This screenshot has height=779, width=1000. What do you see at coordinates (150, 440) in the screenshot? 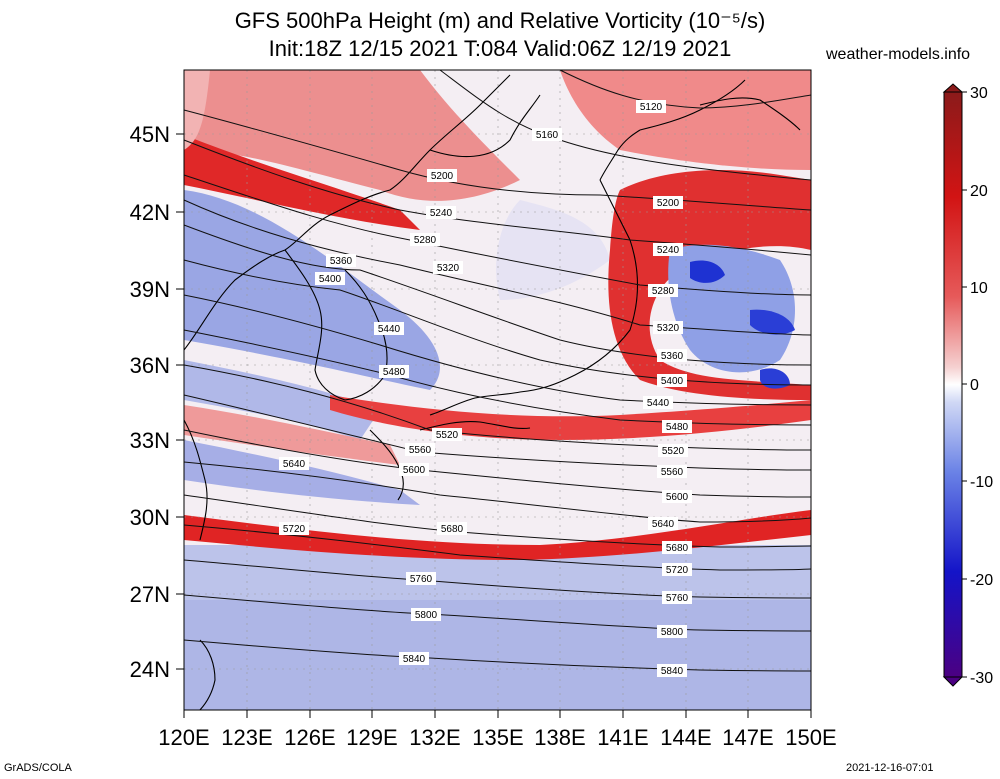
I see `lat-label-33n: 33N` at bounding box center [150, 440].